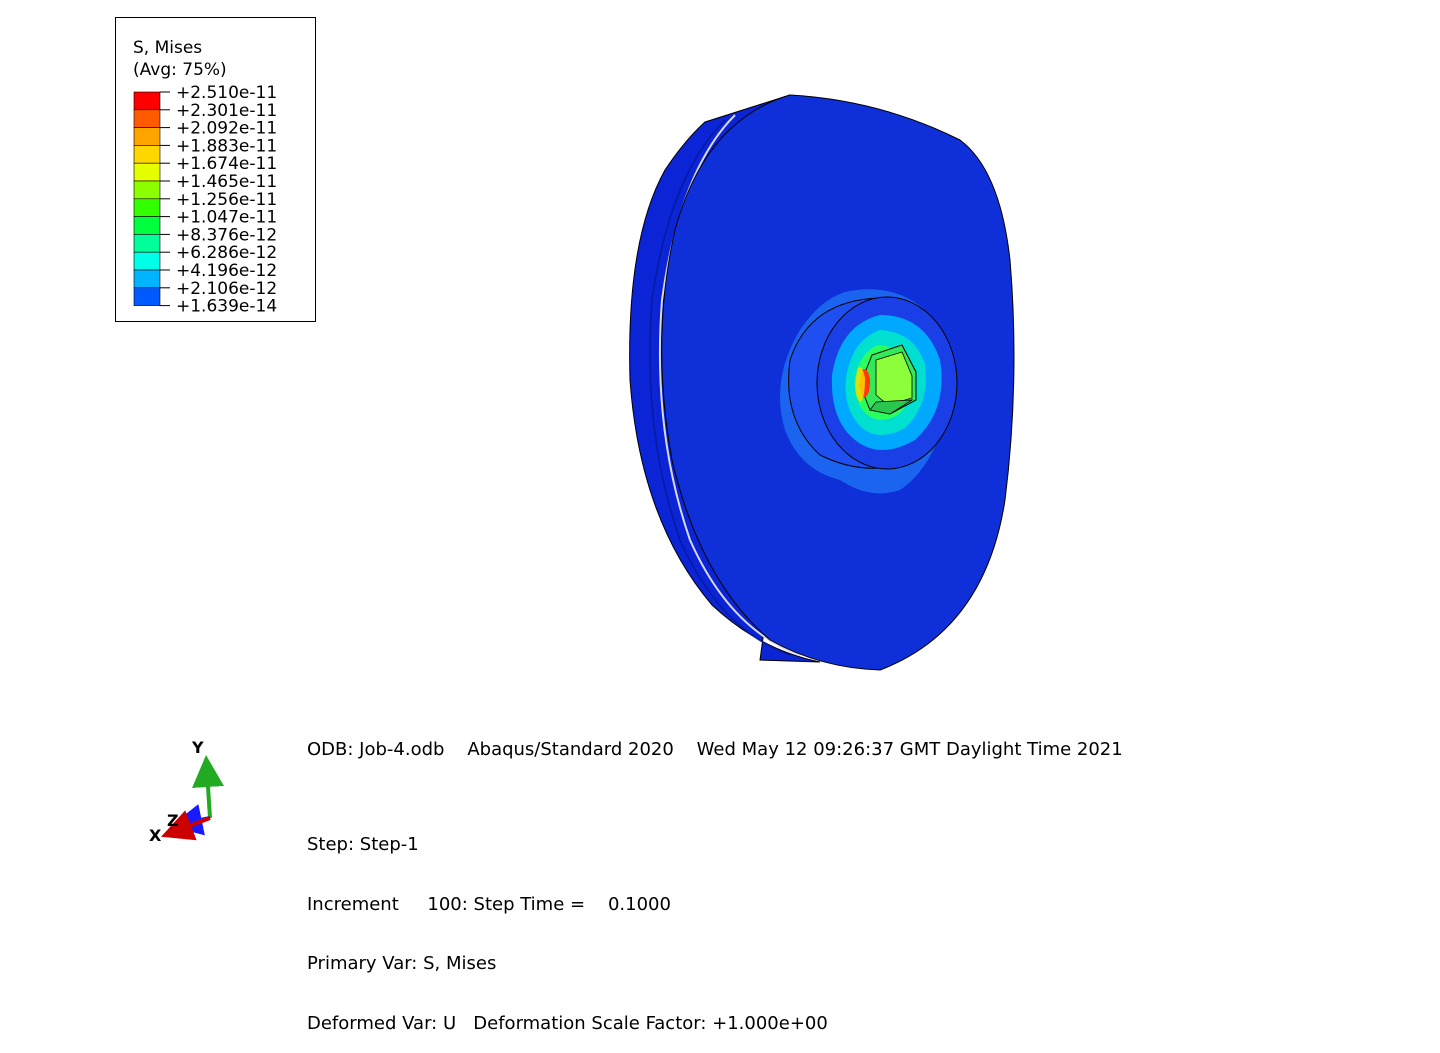 This screenshot has height=1053, width=1440. What do you see at coordinates (180, 59) in the screenshot?
I see `legend-title: S, Mises (Avg: 75%)` at bounding box center [180, 59].